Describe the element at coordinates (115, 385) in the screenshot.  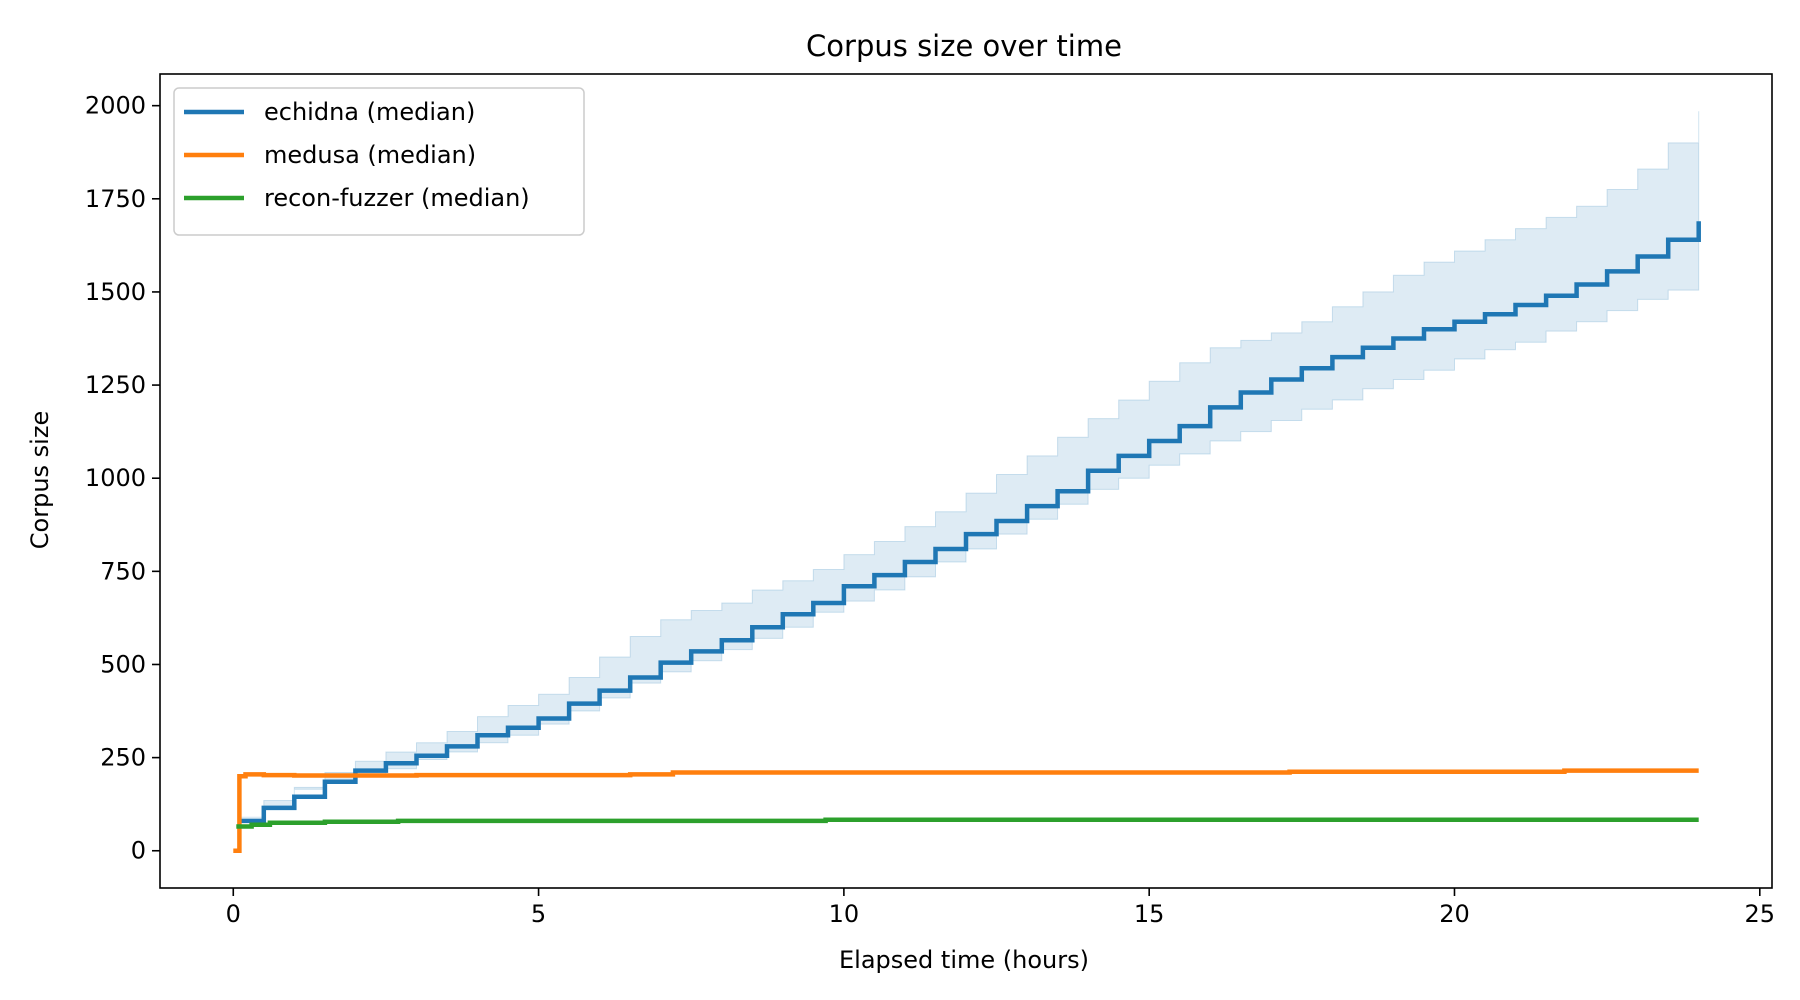
I see `y-tick-label: 1250` at that location.